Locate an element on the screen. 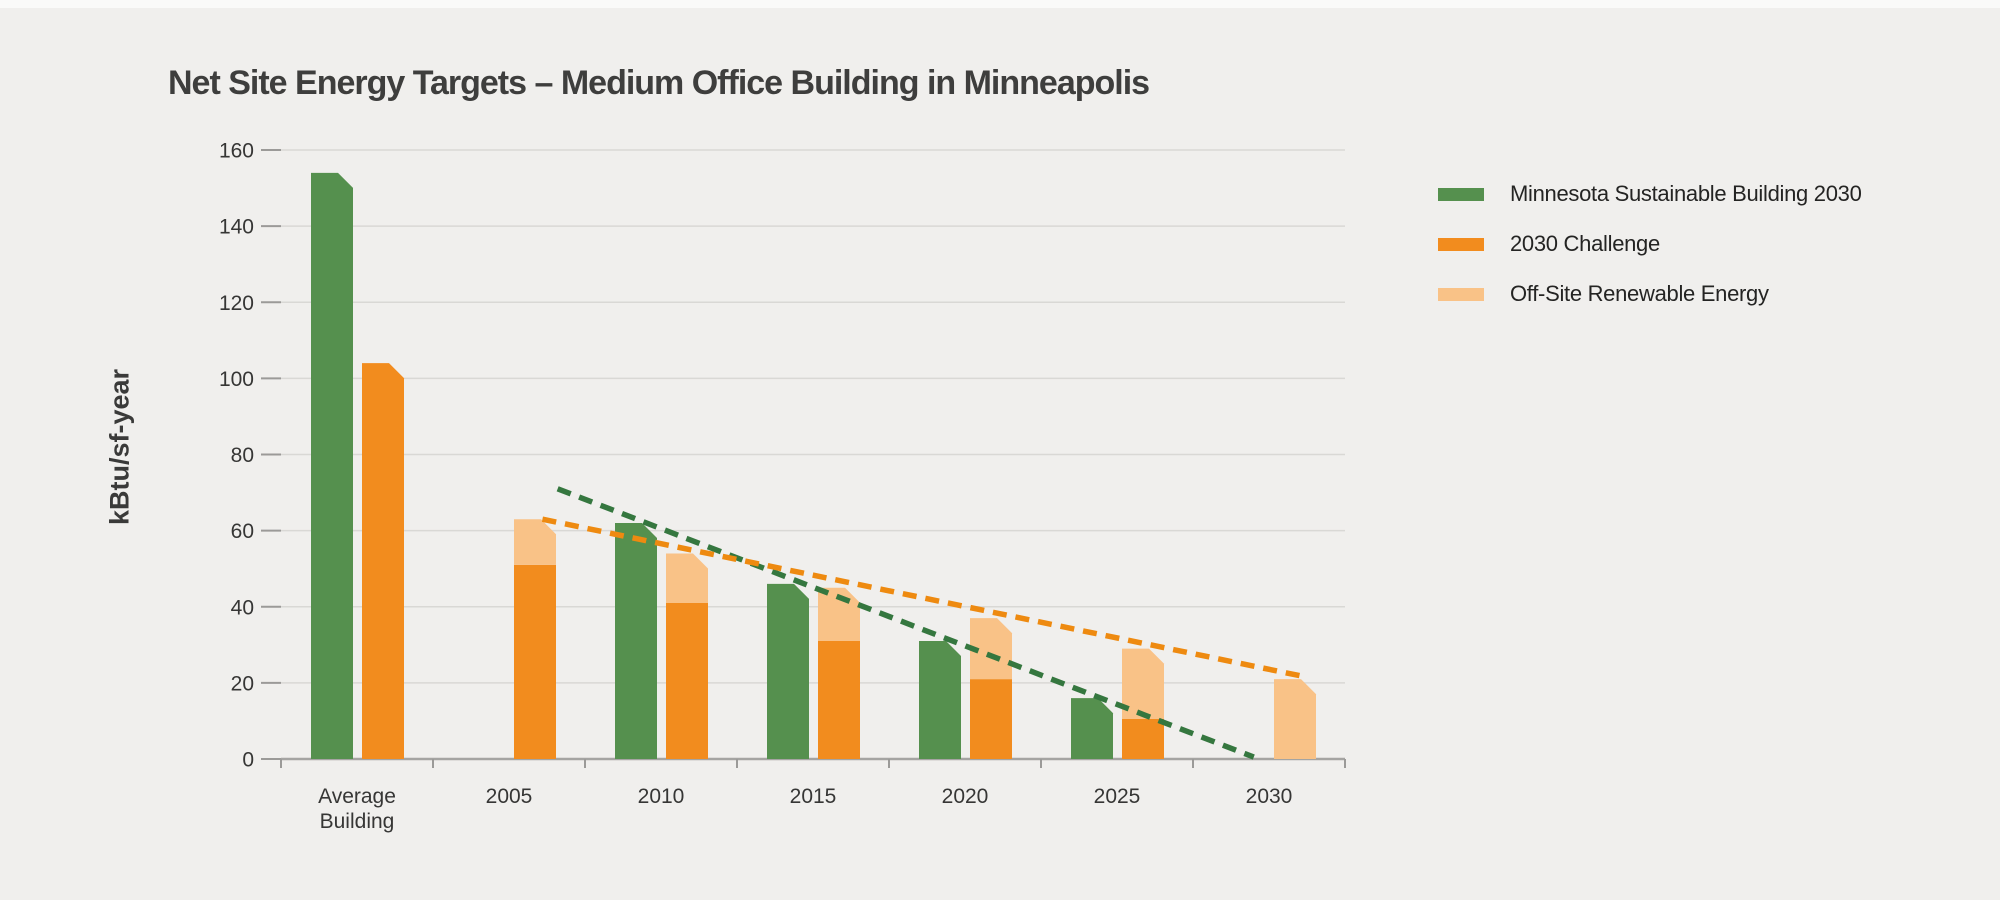  y-tick-label: 0 is located at coordinates (248, 760).